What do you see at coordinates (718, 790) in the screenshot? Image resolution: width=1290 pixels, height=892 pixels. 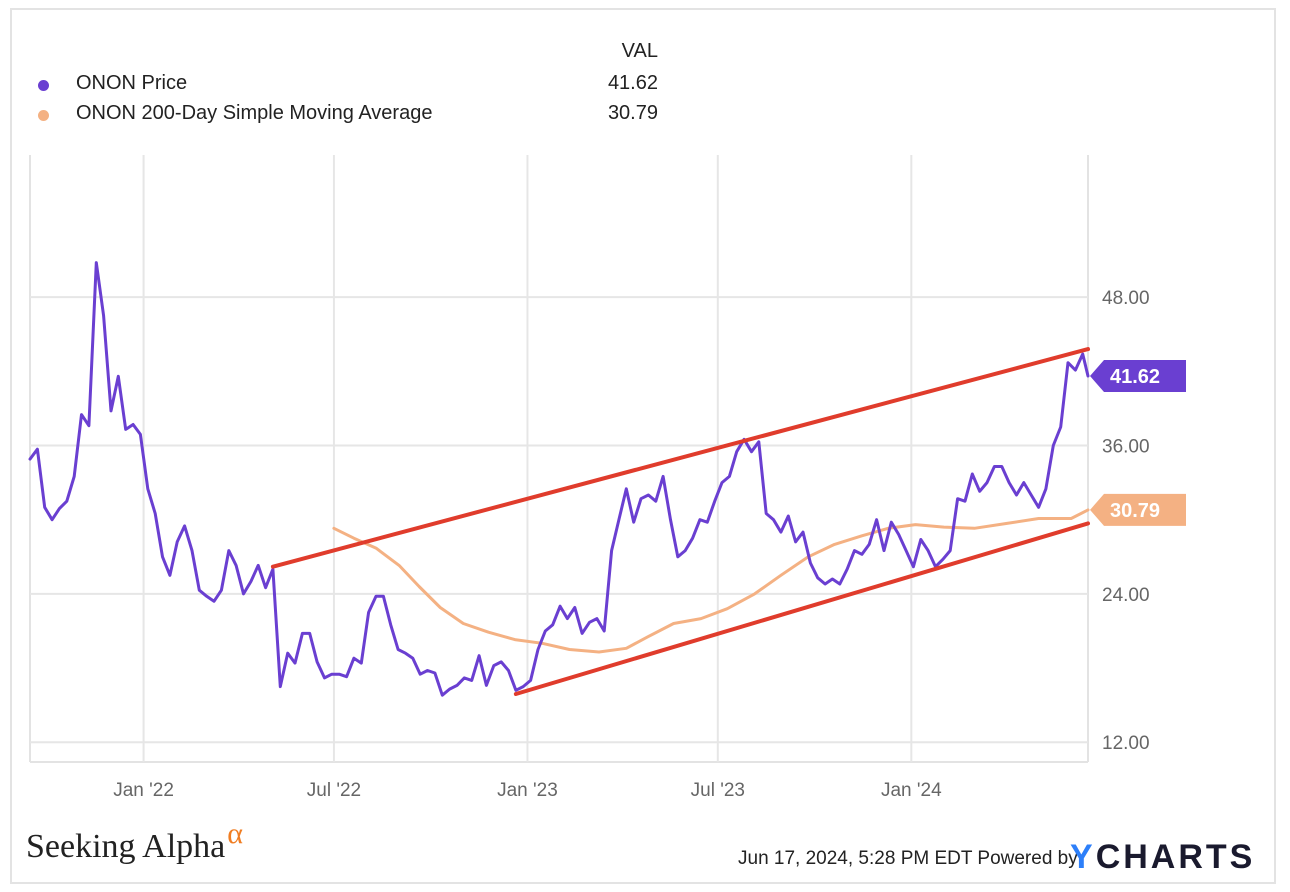 I see `x-tick-label: Jul '23` at bounding box center [718, 790].